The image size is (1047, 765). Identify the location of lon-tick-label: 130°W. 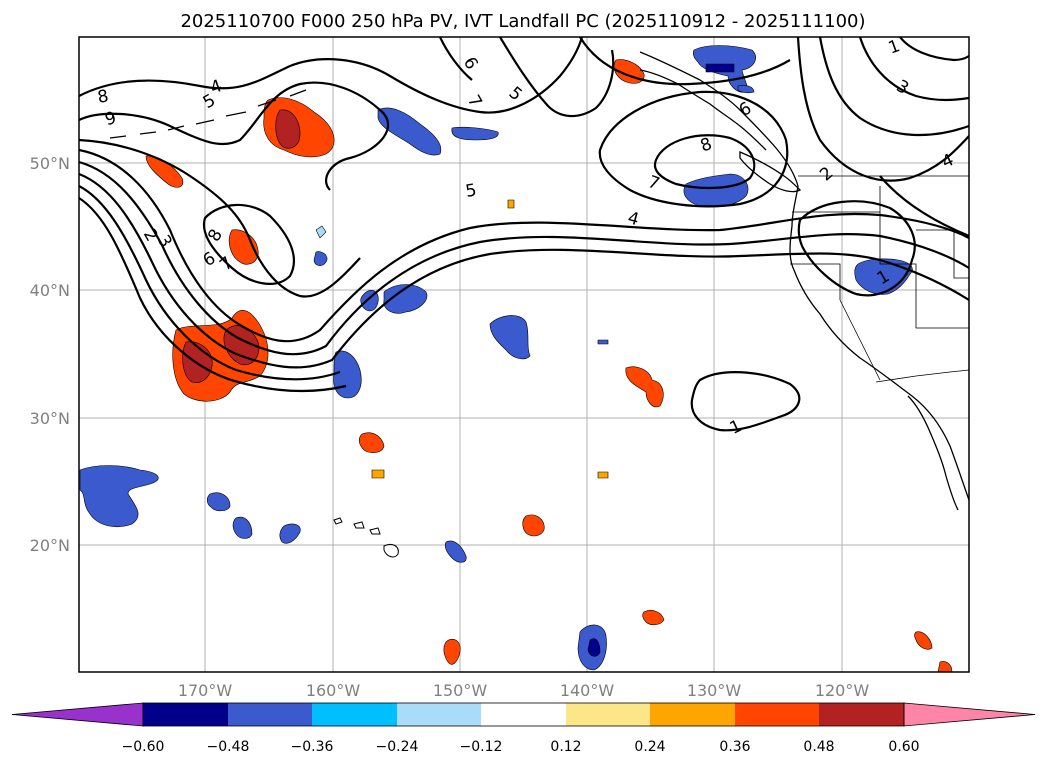
(714, 690).